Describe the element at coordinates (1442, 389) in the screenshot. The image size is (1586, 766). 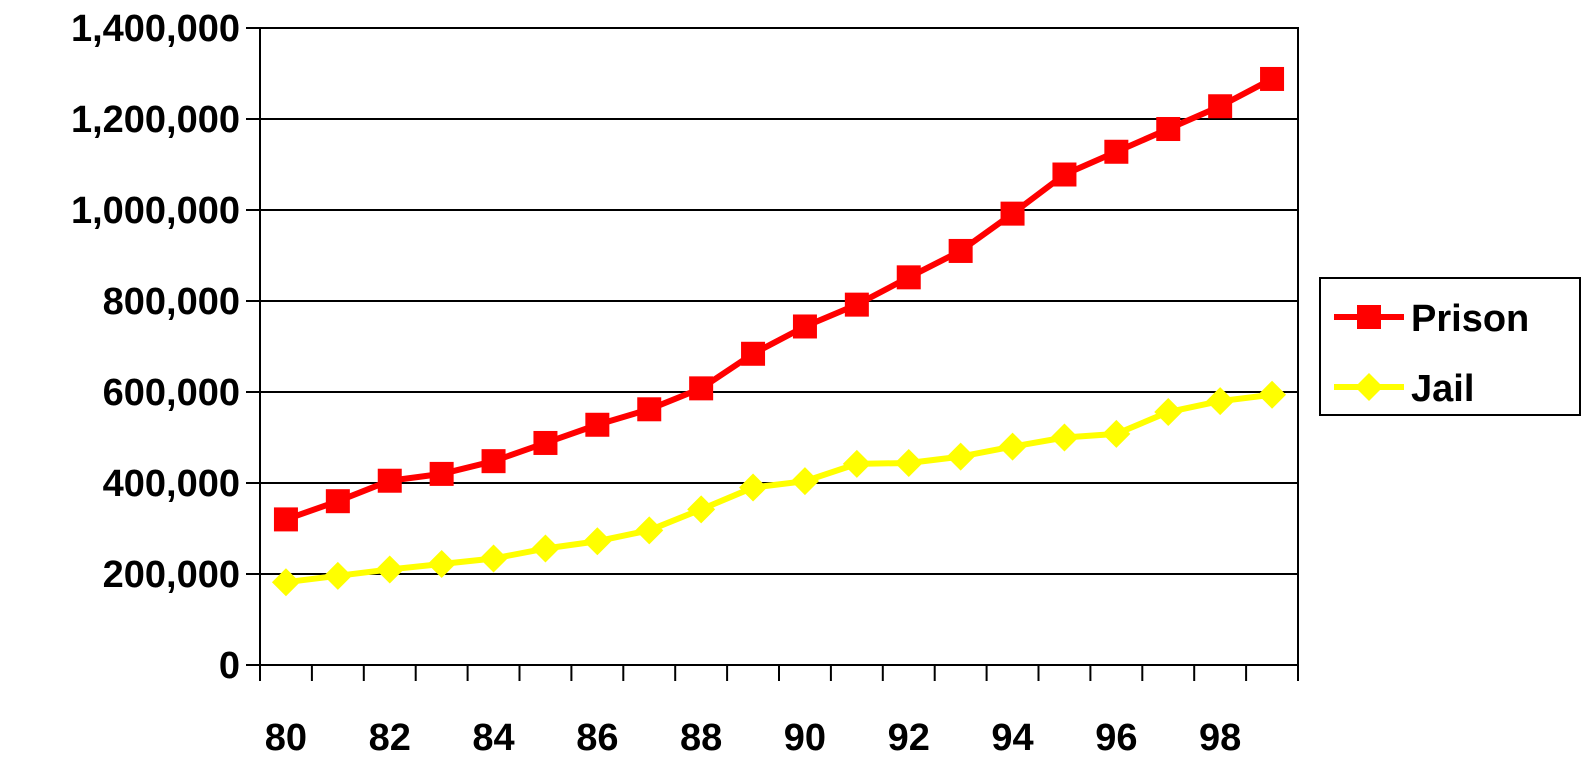
I see `legend-label-jail: Jail` at that location.